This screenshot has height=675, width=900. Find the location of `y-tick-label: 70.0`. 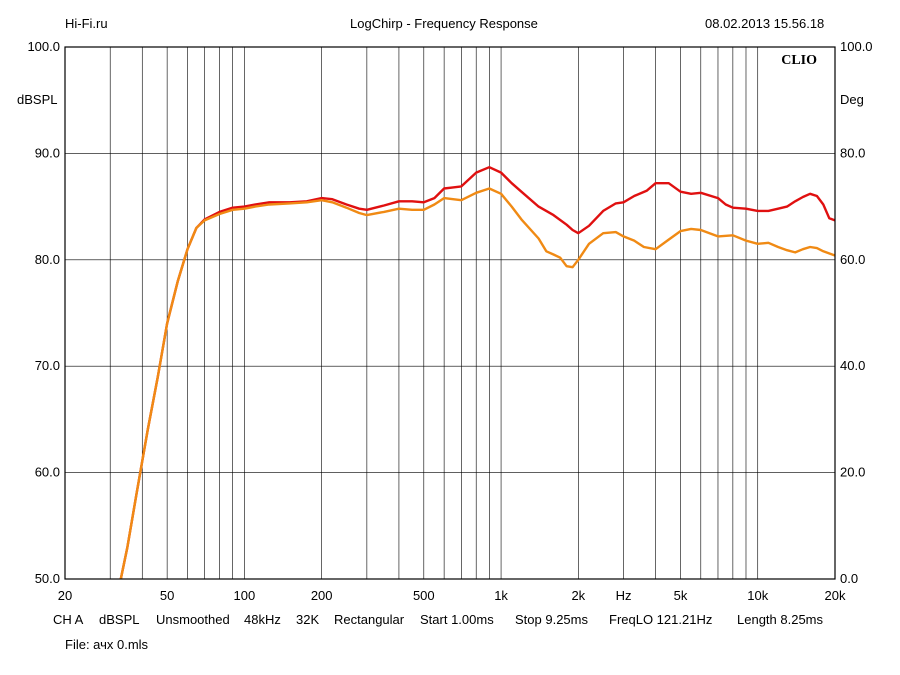

y-tick-label: 70.0 is located at coordinates (47, 365).